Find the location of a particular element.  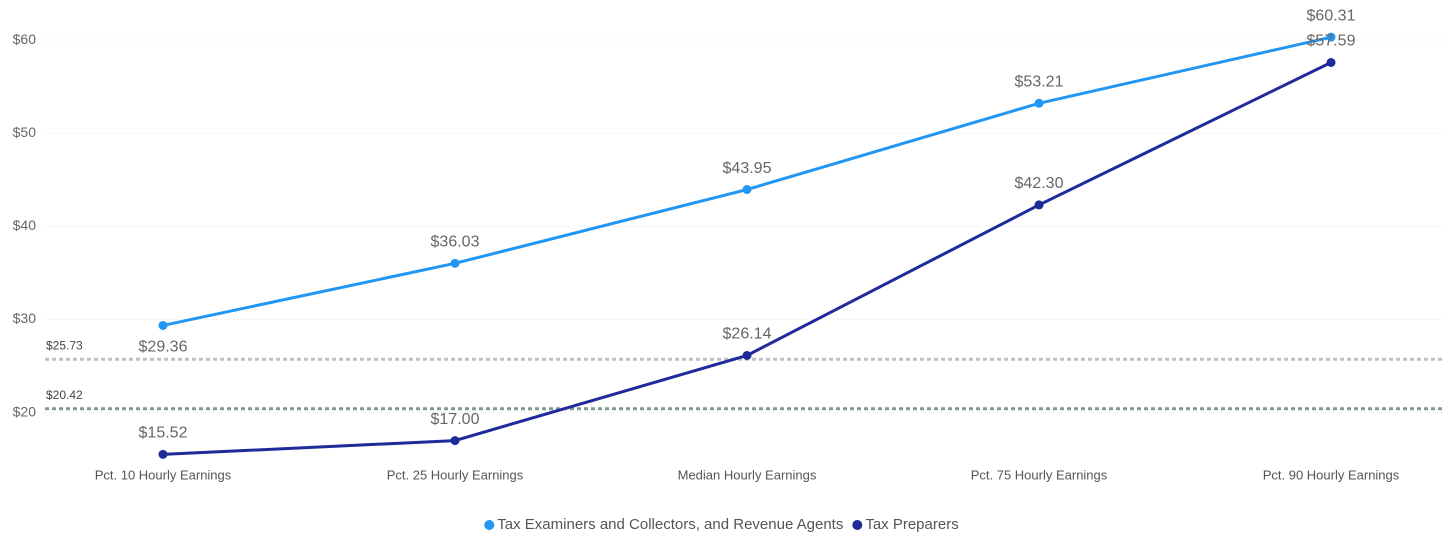

data-label: $43.95 is located at coordinates (747, 168).